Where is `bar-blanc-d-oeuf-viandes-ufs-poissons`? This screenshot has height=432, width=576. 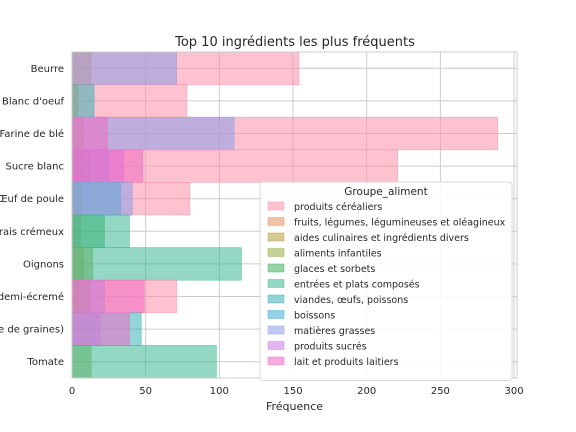
bar-blanc-d-oeuf-viandes-ufs-poissons is located at coordinates (83, 101).